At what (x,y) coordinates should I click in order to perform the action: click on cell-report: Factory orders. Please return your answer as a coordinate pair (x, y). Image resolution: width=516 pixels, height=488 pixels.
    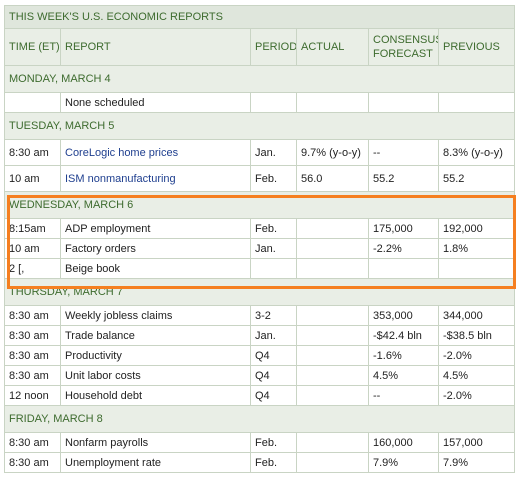
    Looking at the image, I should click on (155, 248).